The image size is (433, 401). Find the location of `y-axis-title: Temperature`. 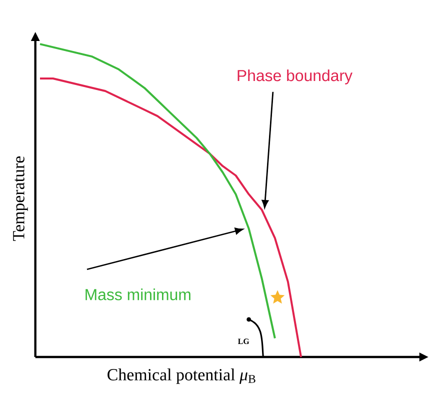

y-axis-title: Temperature is located at coordinates (20, 198).